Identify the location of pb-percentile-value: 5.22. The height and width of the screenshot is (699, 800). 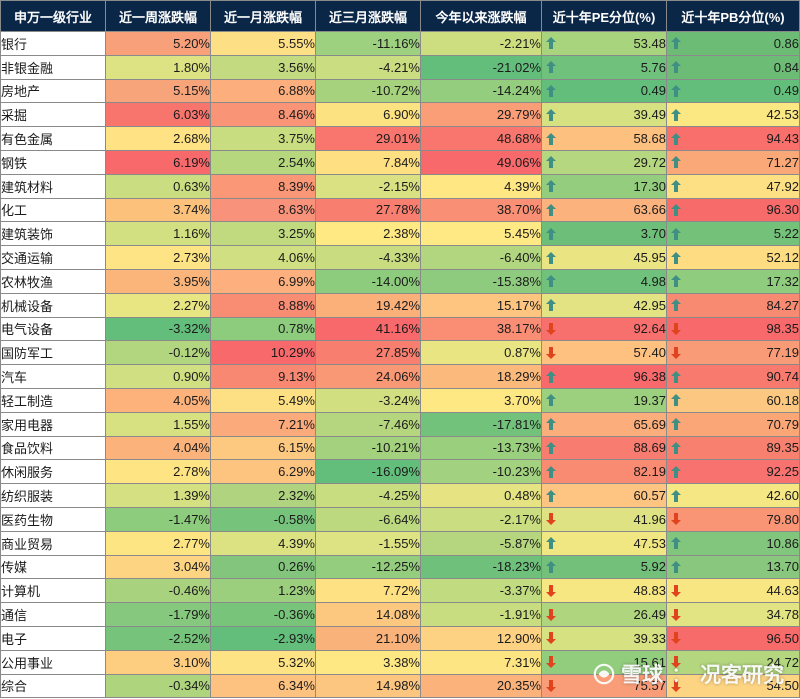
(786, 234).